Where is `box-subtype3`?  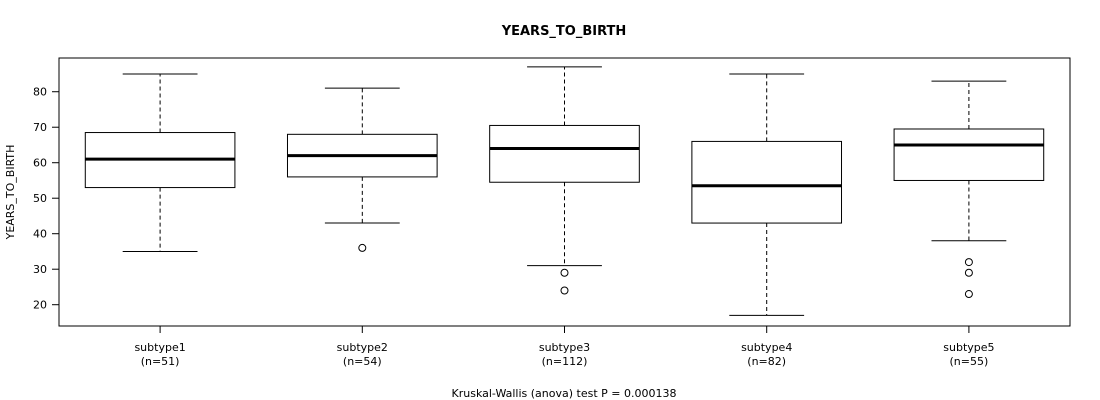 box-subtype3 is located at coordinates (564, 180).